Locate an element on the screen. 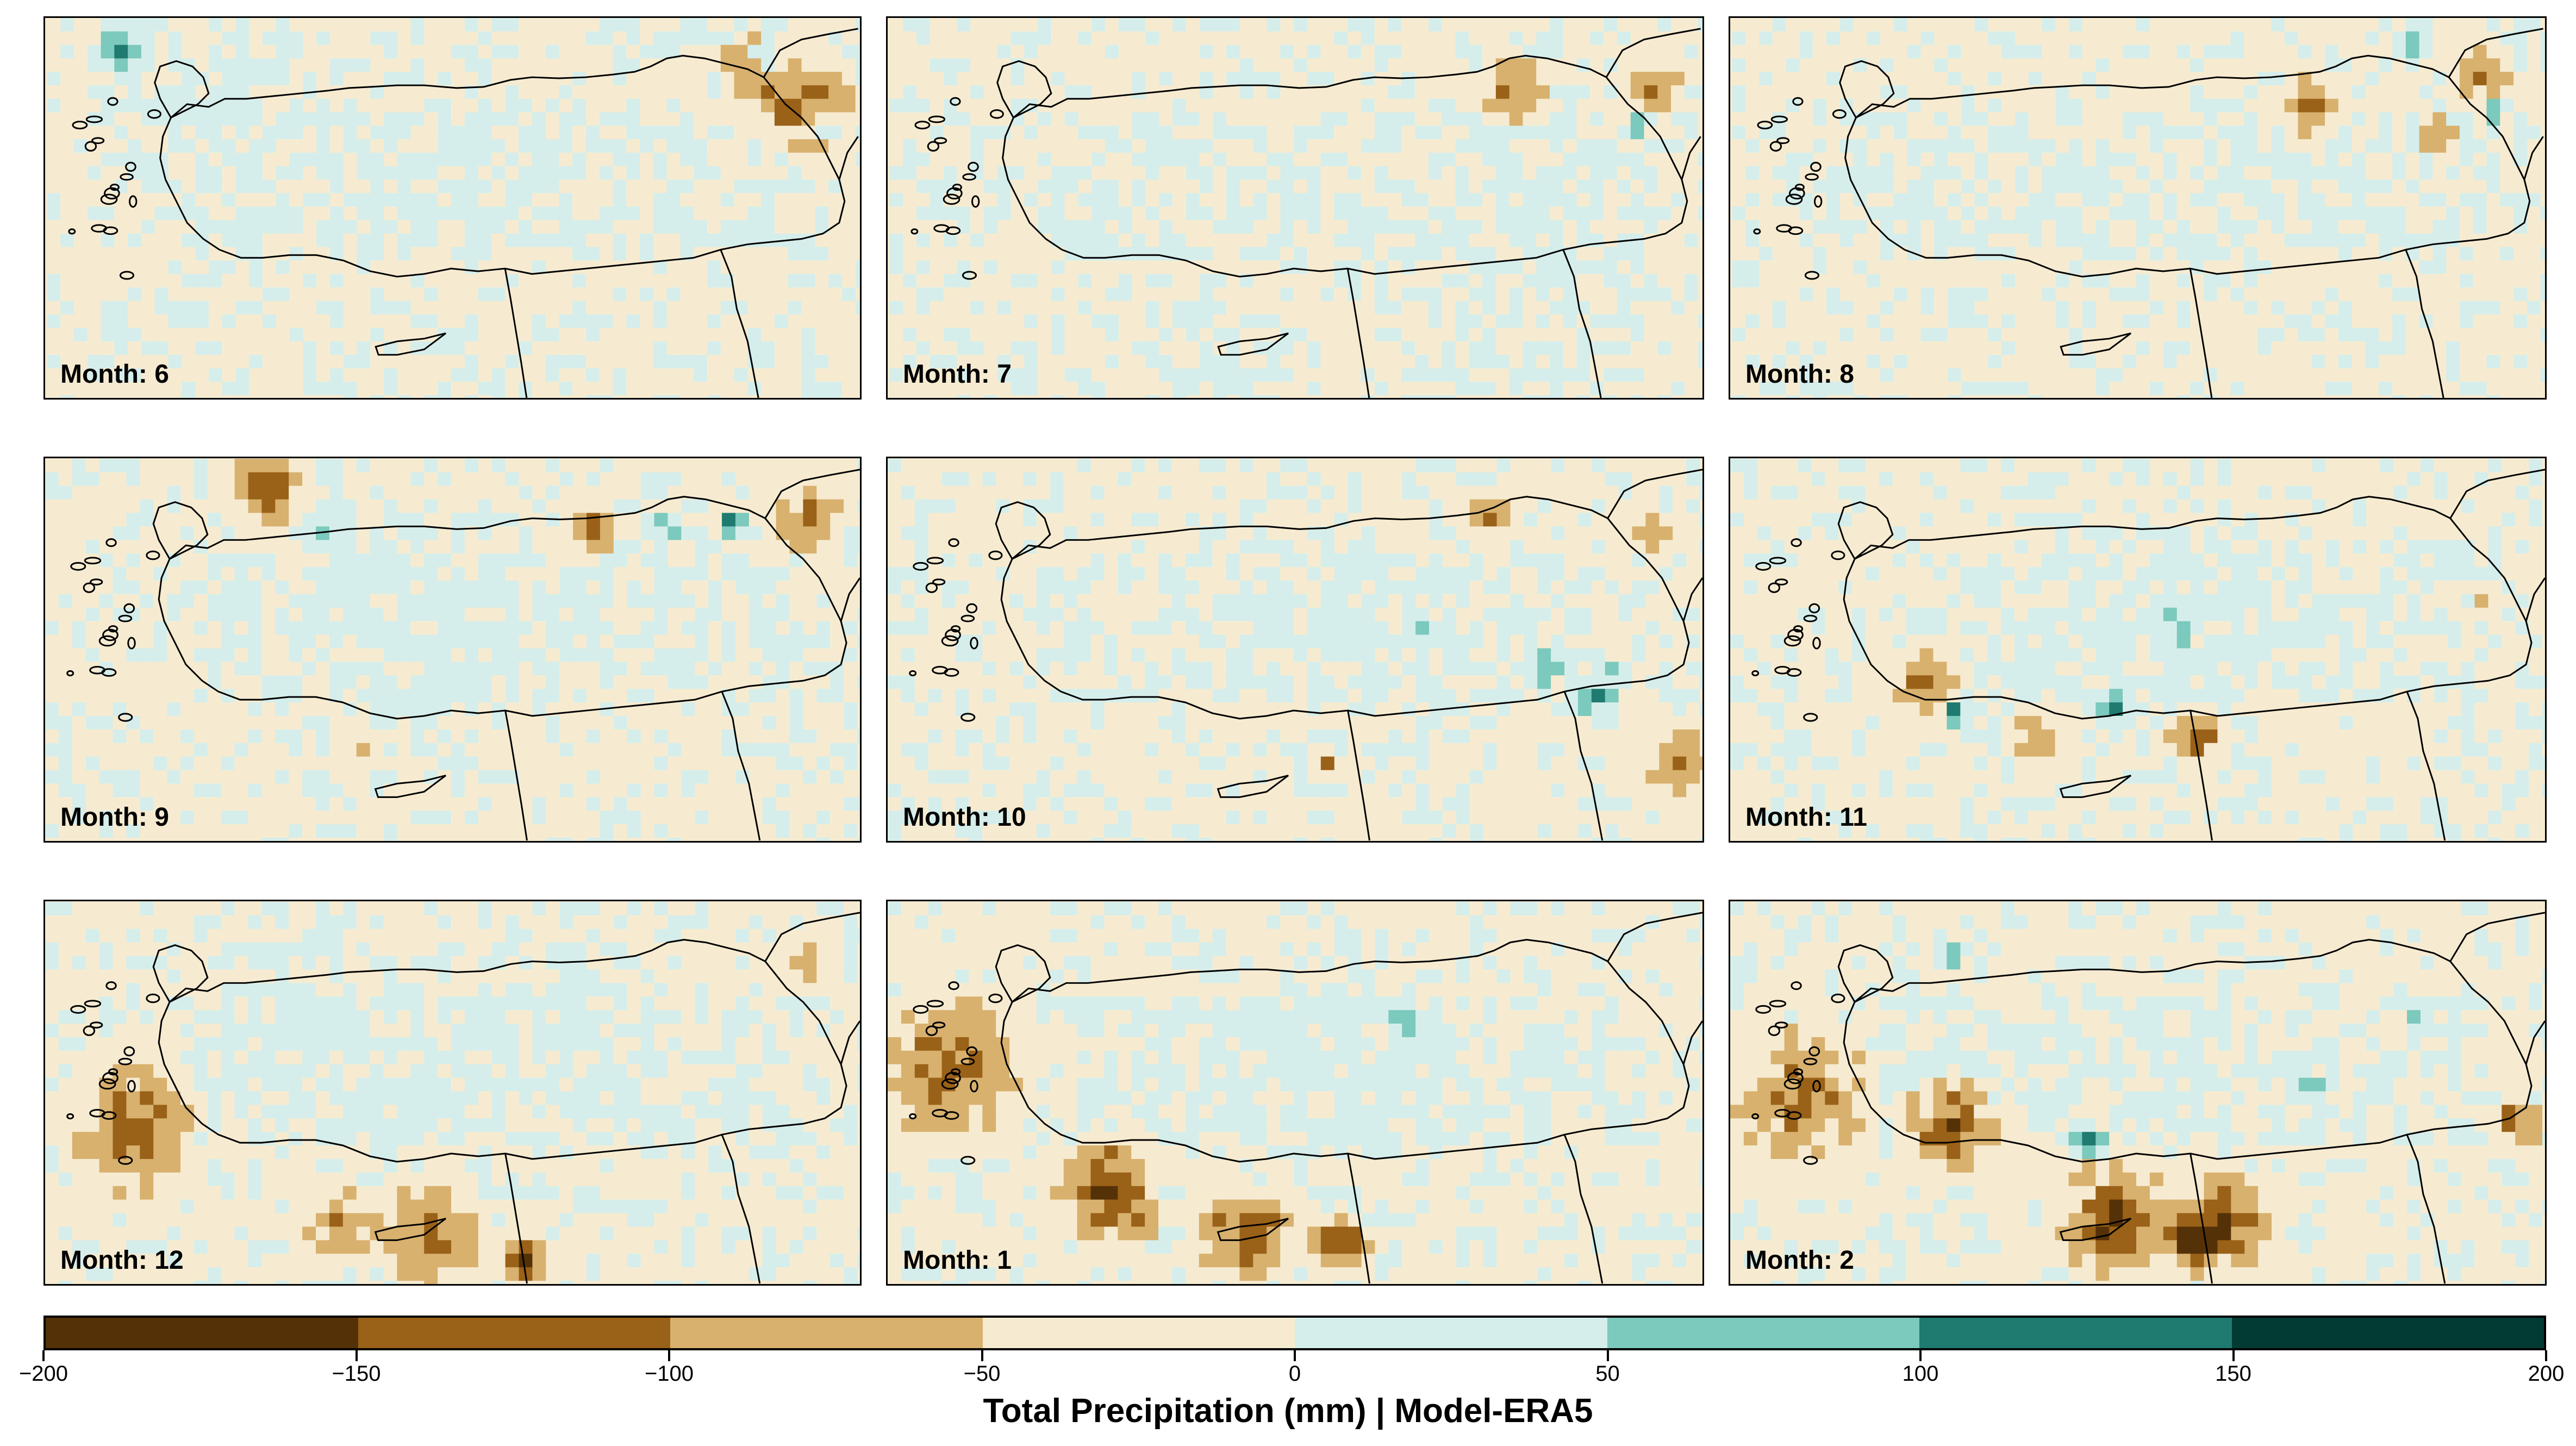 The image size is (2576, 1446). colorbar-tick-label: 200 is located at coordinates (2546, 1374).